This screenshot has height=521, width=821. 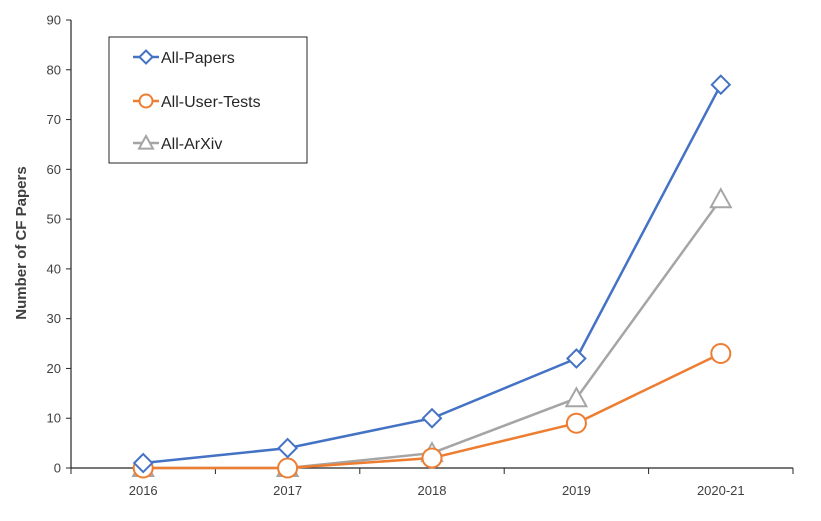 I want to click on y-tick-label: 60, so click(x=54, y=169).